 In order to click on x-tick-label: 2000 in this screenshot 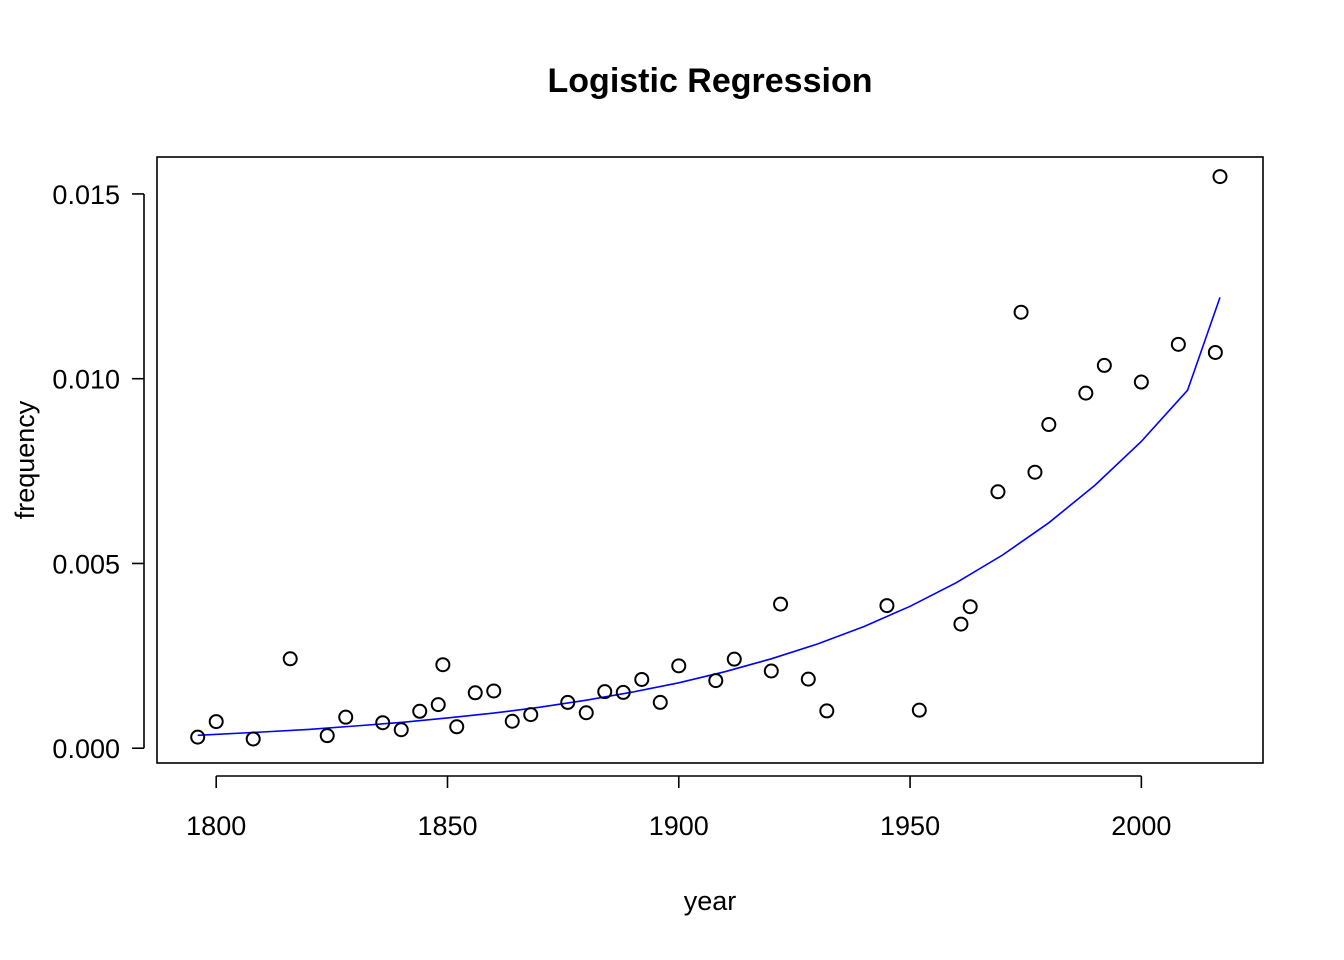, I will do `click(1141, 826)`.